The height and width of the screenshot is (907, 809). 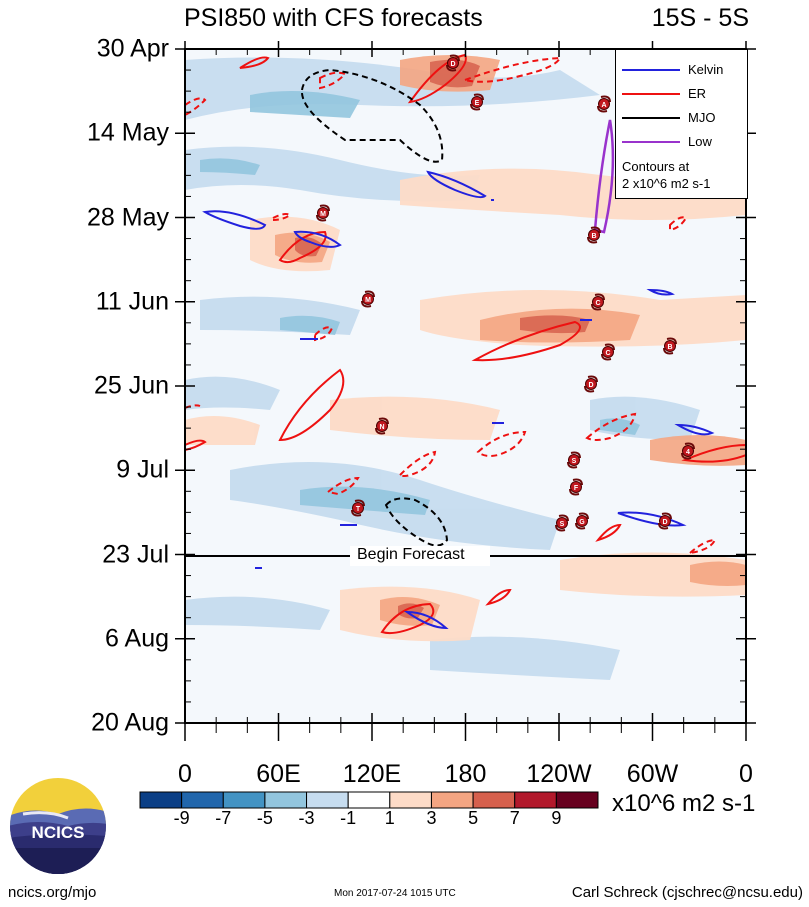 I want to click on colorbar-tick-label: -1, so click(x=348, y=818).